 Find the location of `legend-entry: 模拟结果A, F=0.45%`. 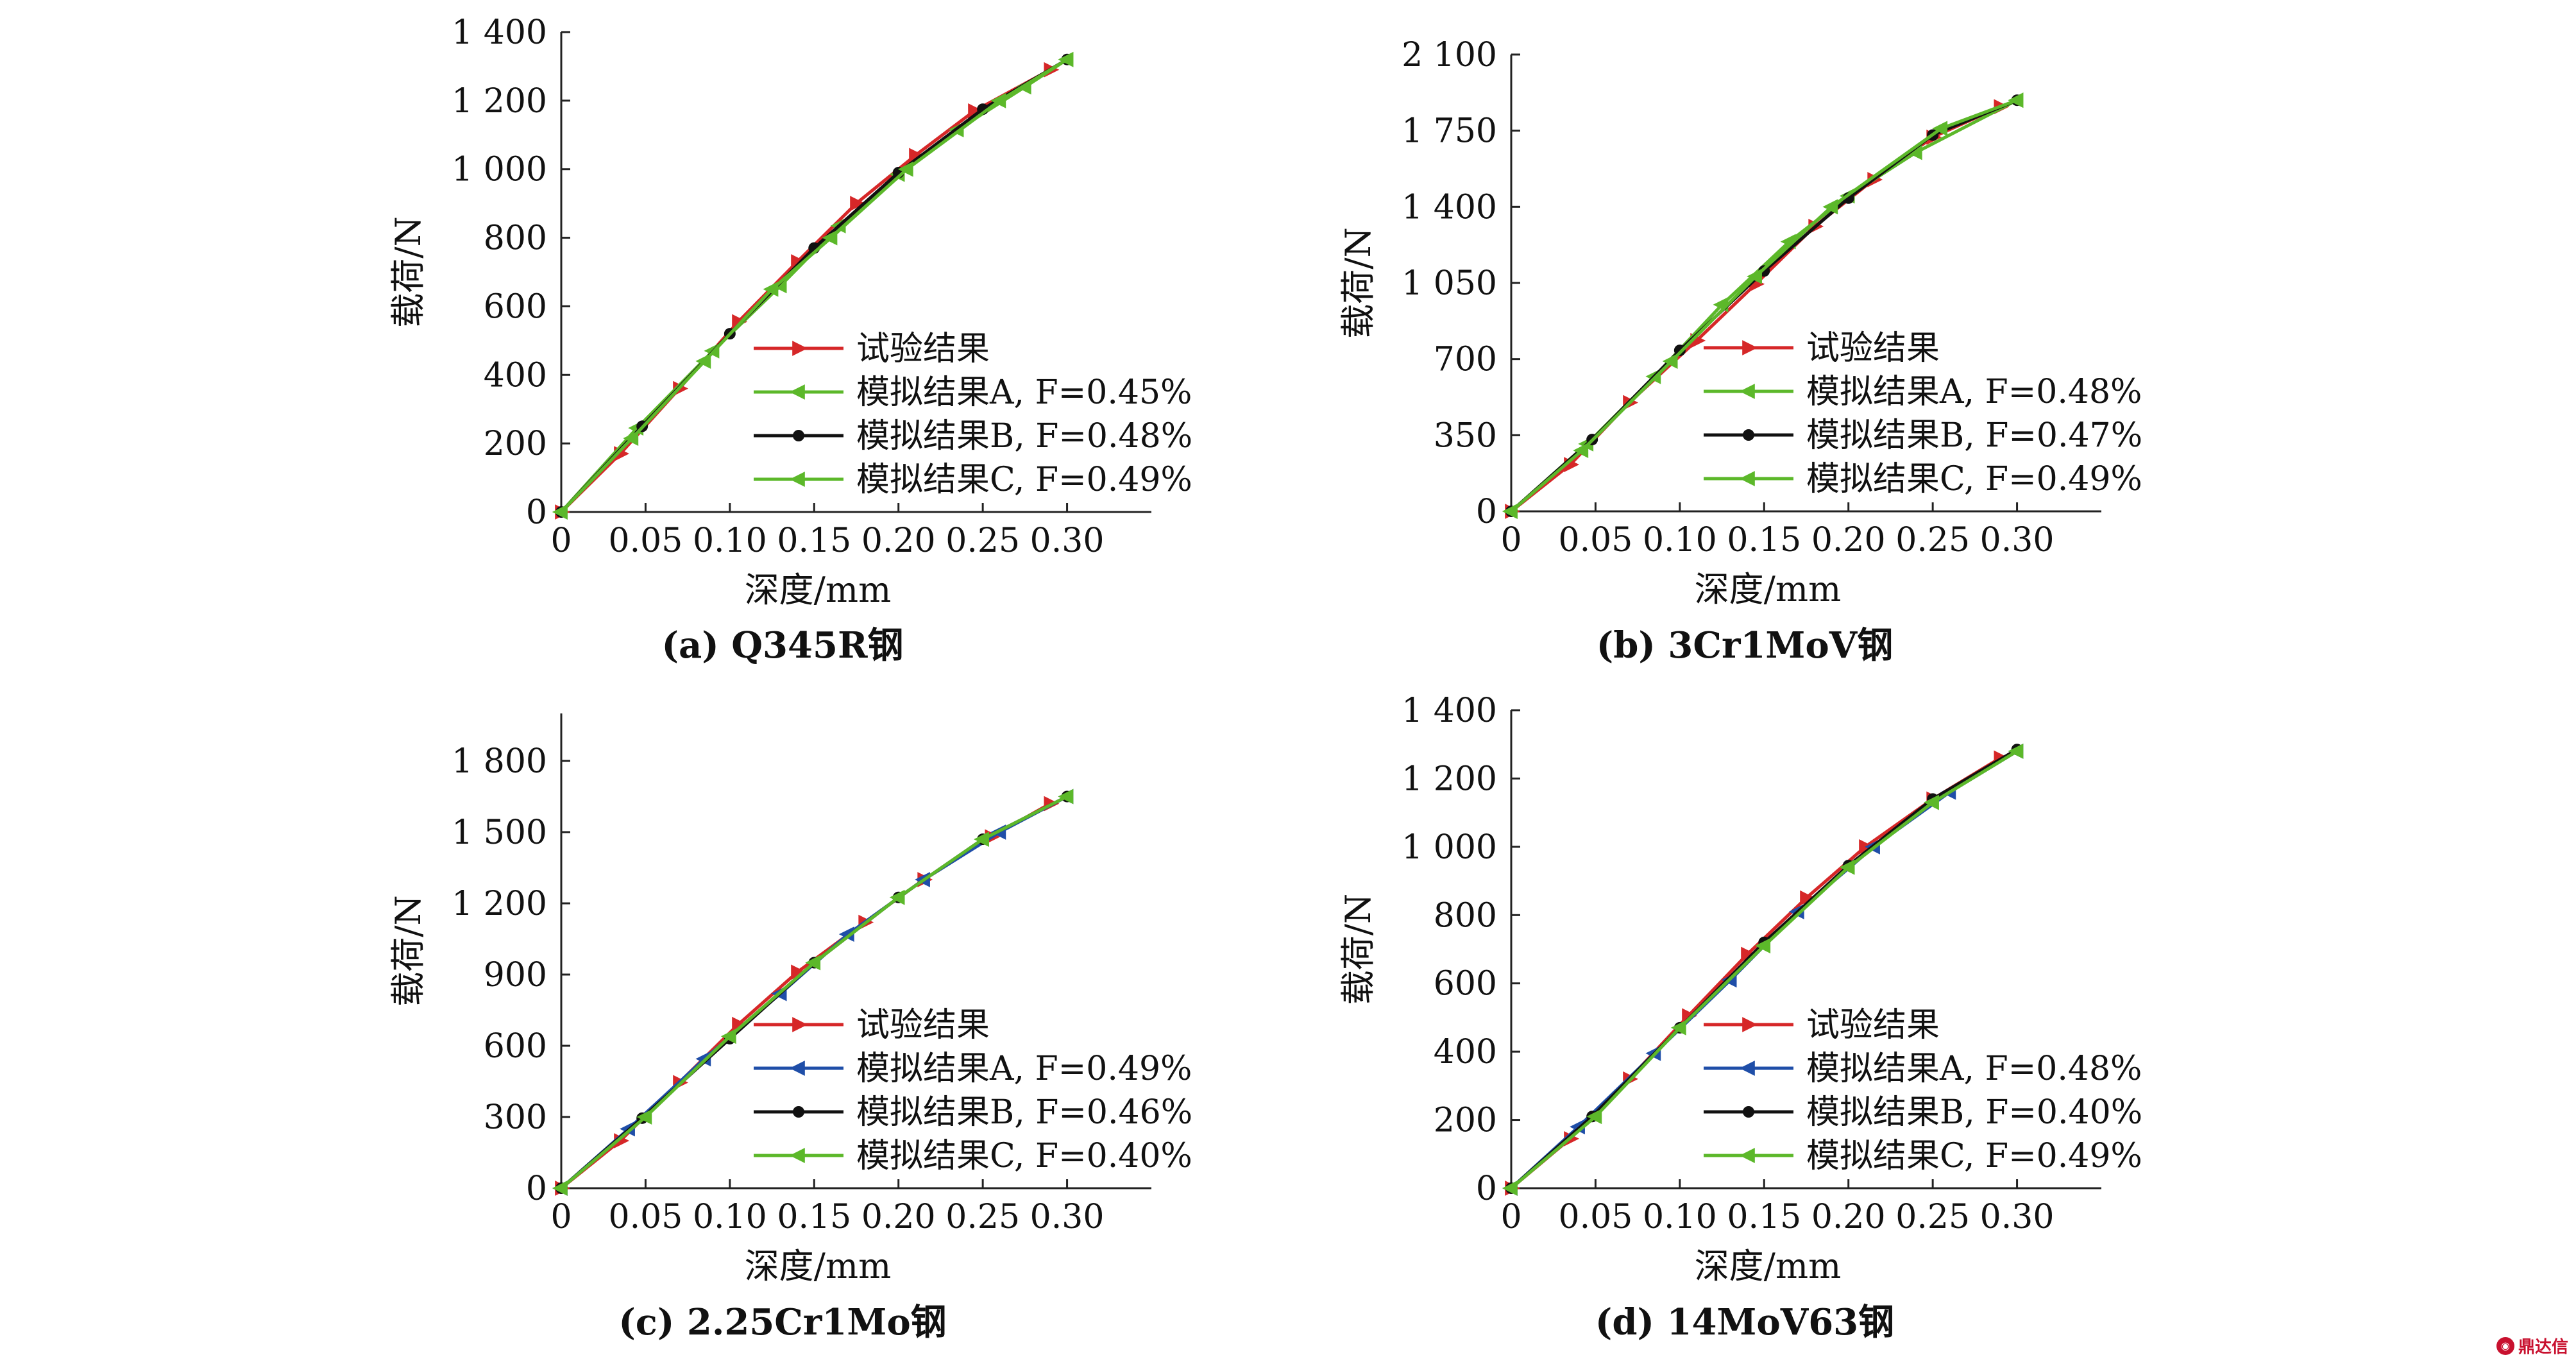

legend-entry: 模拟结果A, F=0.45% is located at coordinates (1024, 392).